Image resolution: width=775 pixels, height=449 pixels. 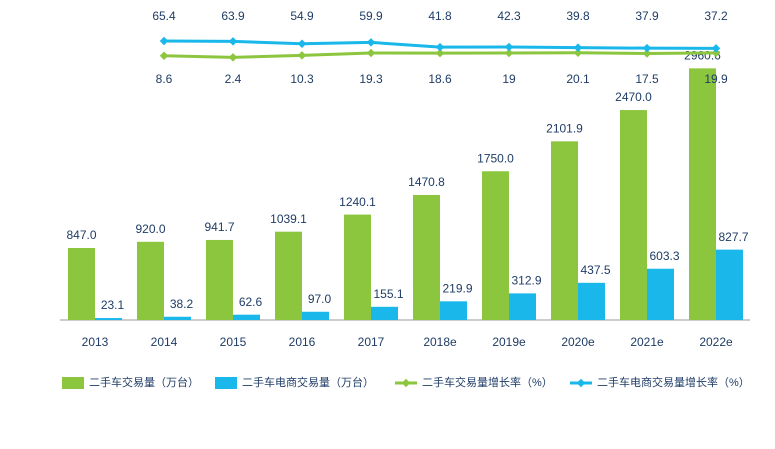 I want to click on value-label: 42.3, so click(x=509, y=16).